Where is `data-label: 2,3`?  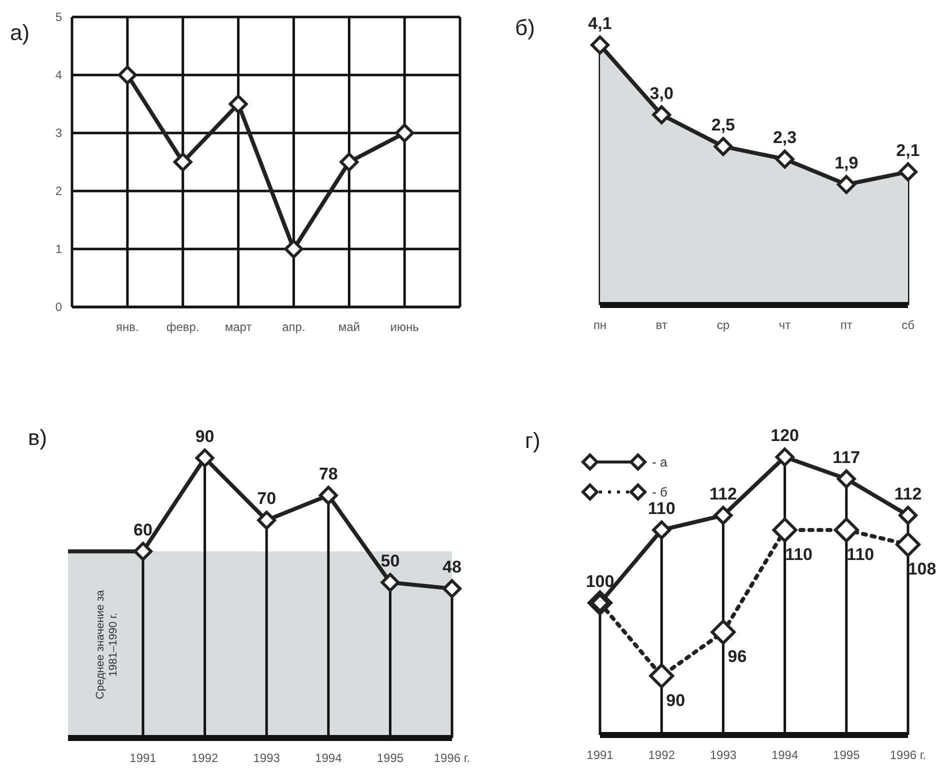
data-label: 2,3 is located at coordinates (784, 138).